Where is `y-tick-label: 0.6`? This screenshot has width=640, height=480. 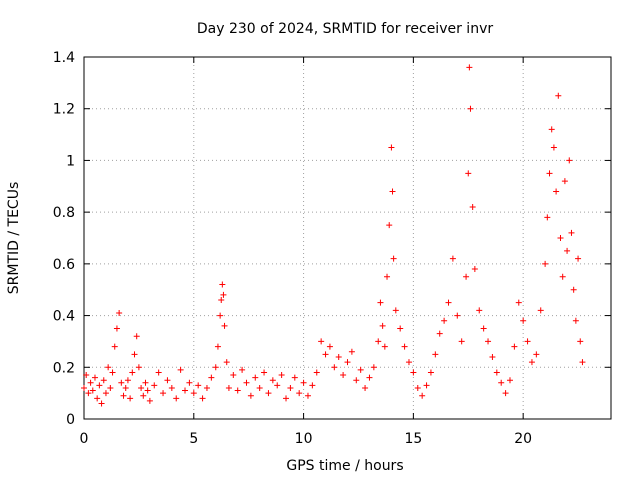 y-tick-label: 0.6 is located at coordinates (64, 265).